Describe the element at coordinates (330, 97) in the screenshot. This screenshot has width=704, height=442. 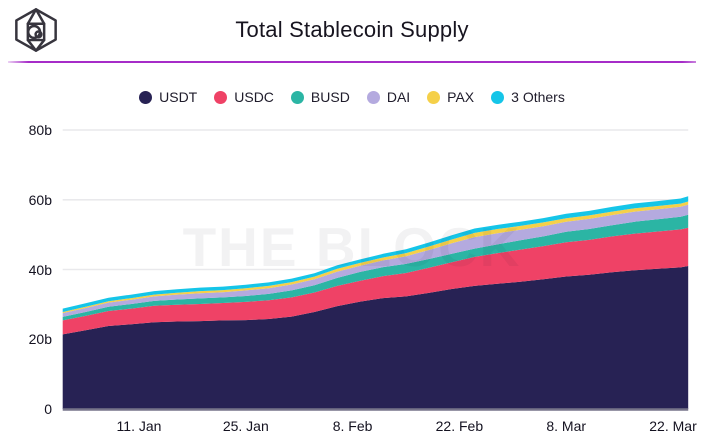
I see `legend-label: BUSD` at that location.